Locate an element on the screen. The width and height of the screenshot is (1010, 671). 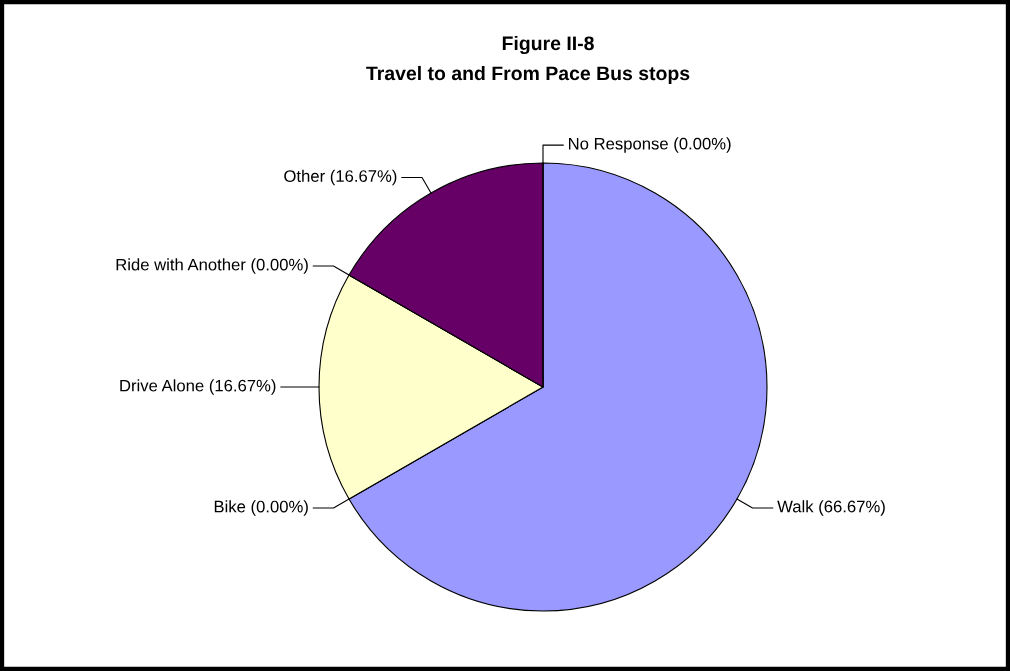
slice-label: Other (16.67%) is located at coordinates (340, 177).